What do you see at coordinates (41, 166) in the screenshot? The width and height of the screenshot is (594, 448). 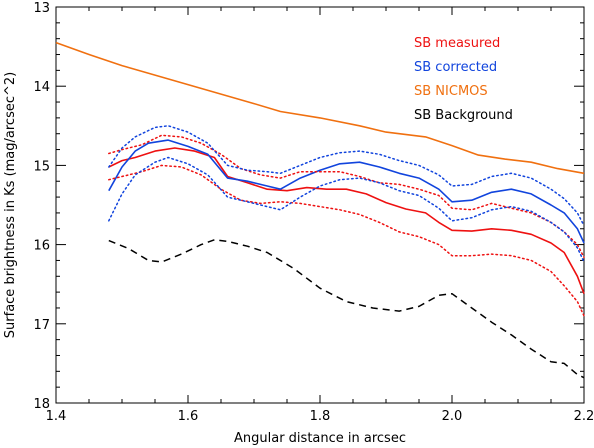 I see `y-tick-label: 15` at bounding box center [41, 166].